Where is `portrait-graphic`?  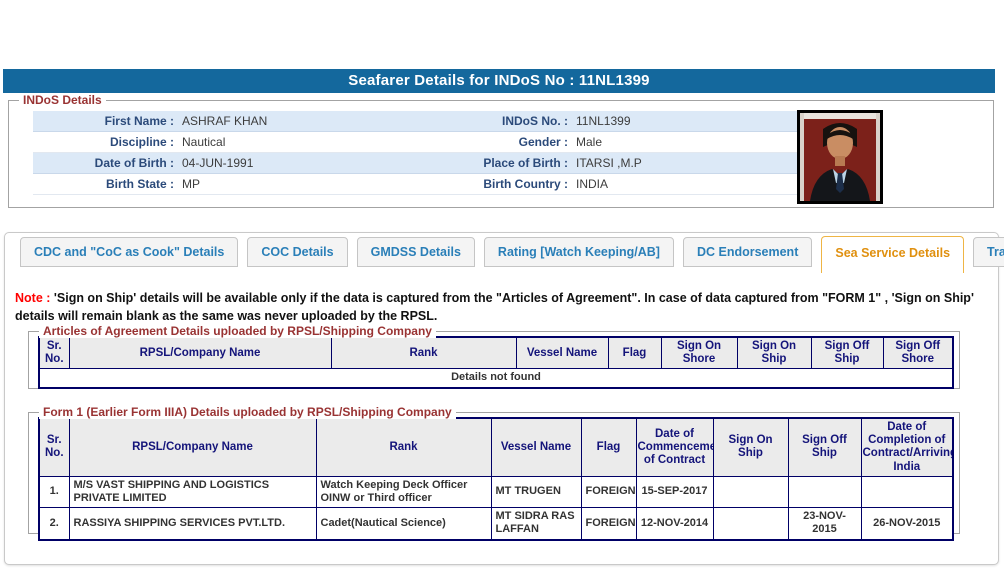
portrait-graphic is located at coordinates (840, 157).